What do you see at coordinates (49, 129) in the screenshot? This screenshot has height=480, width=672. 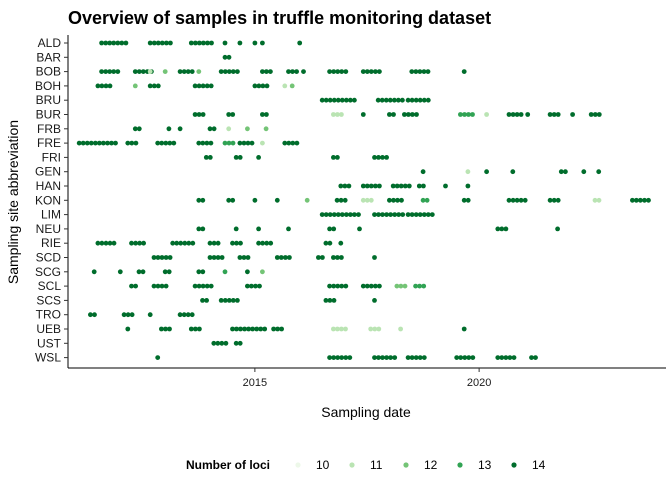 I see `y-tick-label: FRB` at bounding box center [49, 129].